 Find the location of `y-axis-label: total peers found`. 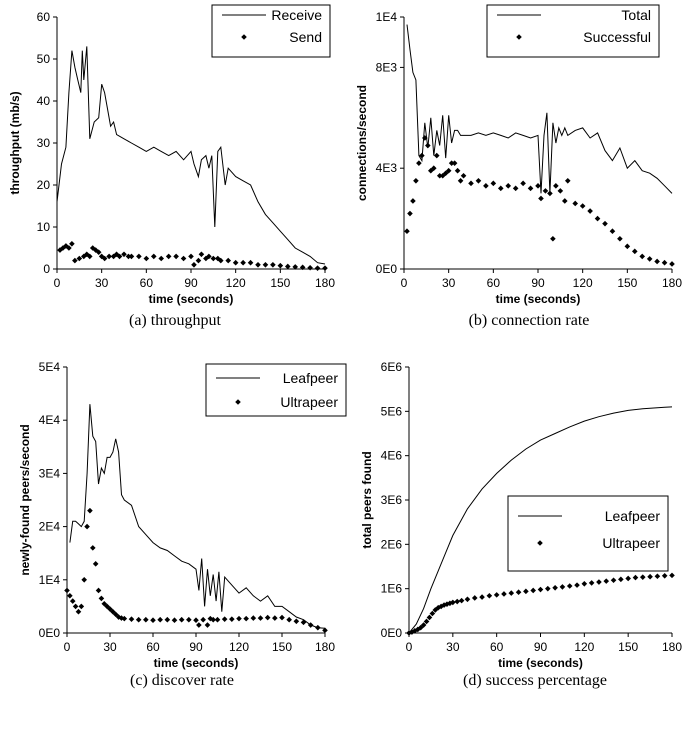

y-axis-label: total peers found is located at coordinates (367, 499).